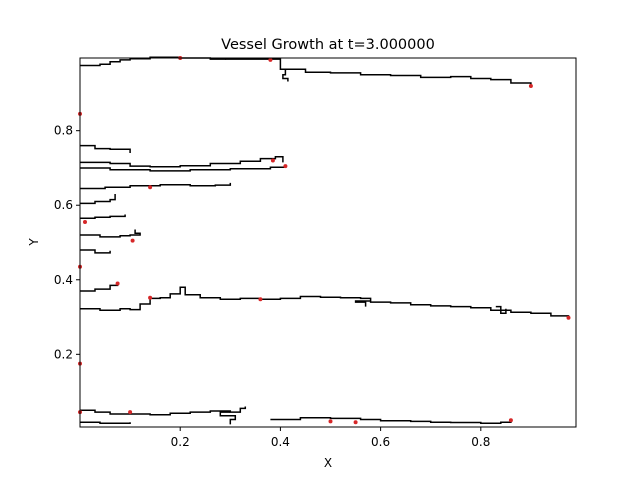 Image resolution: width=640 pixels, height=480 pixels. Describe the element at coordinates (180, 442) in the screenshot. I see `x-tick-label-1: 0.2` at that location.